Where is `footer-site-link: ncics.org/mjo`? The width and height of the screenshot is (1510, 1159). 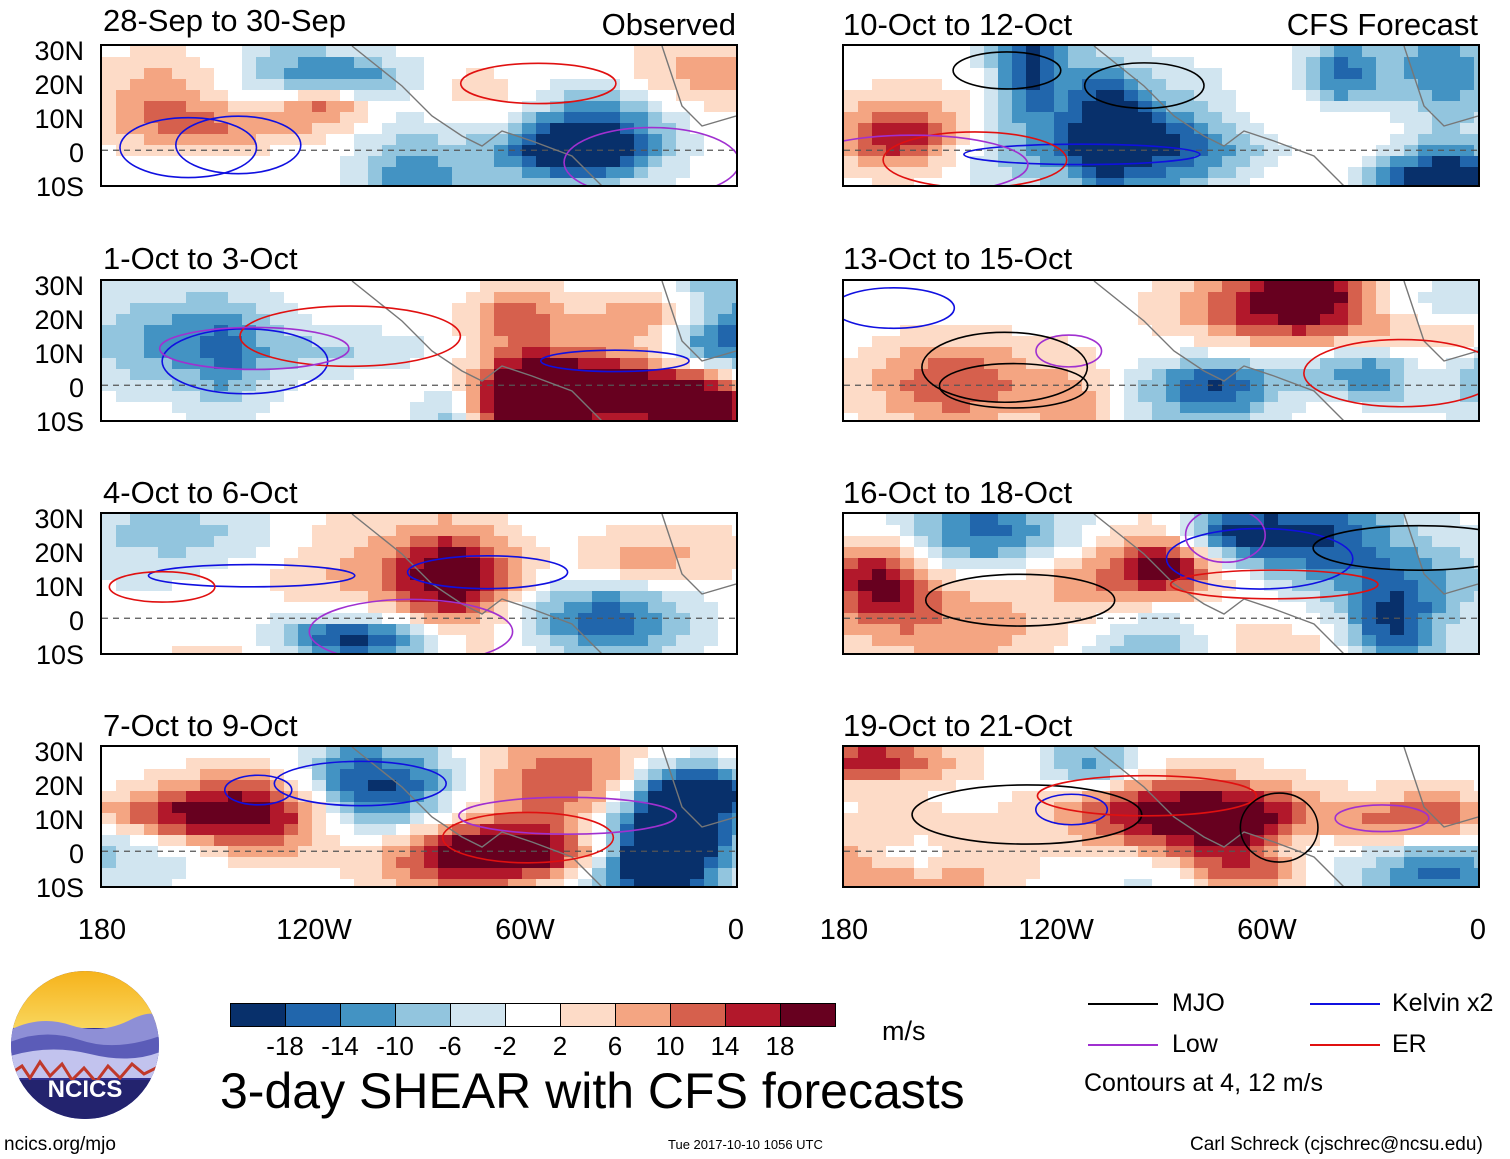
footer-site-link: ncics.org/mjo is located at coordinates (60, 1144).